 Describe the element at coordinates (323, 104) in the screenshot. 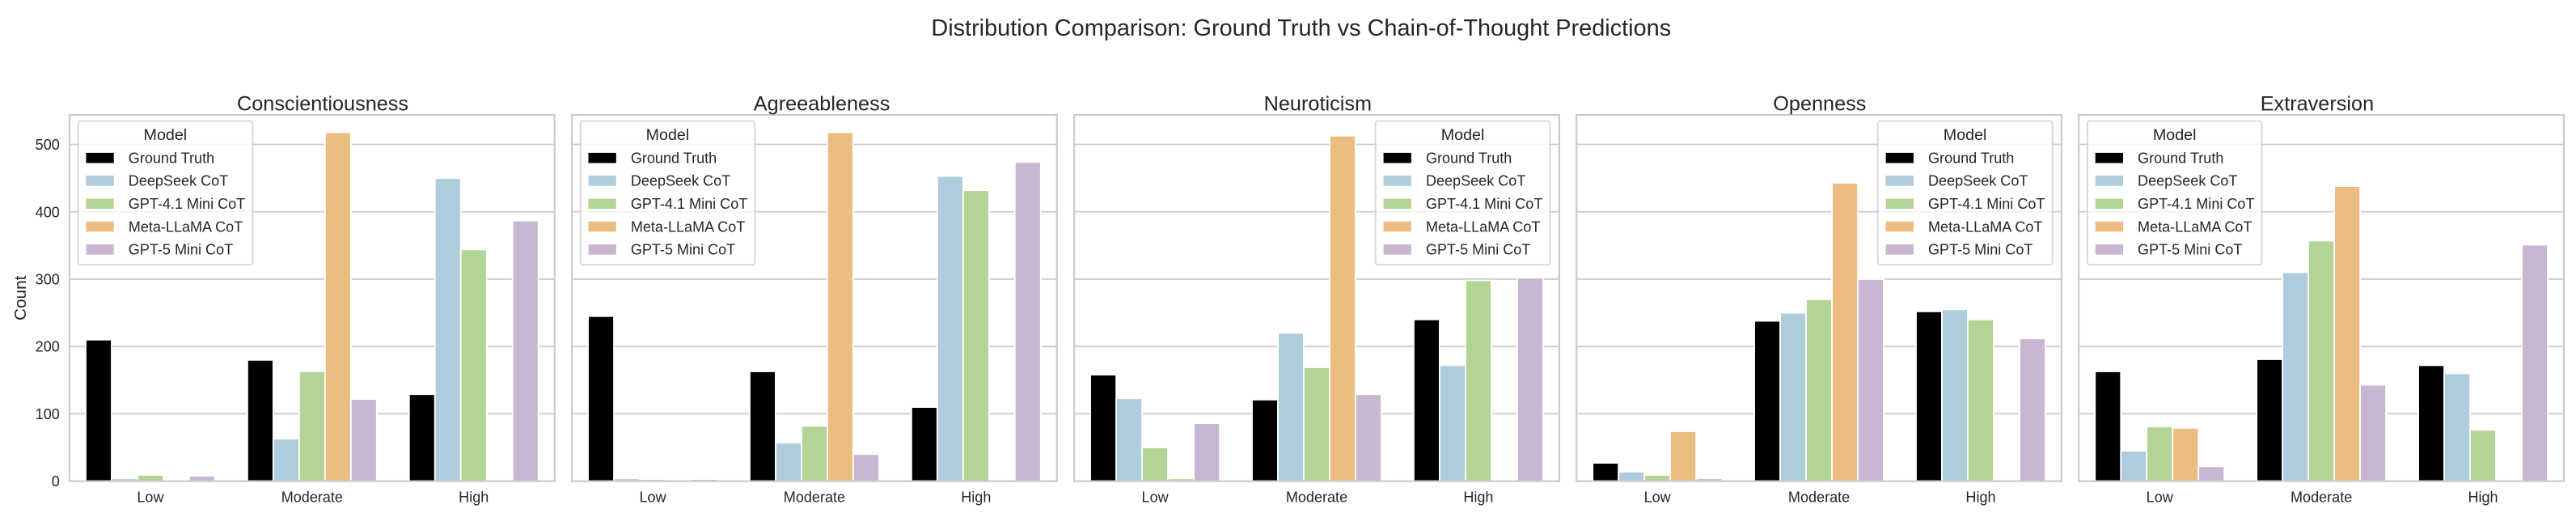

I see `svg-text: Conscientiousness` at that location.